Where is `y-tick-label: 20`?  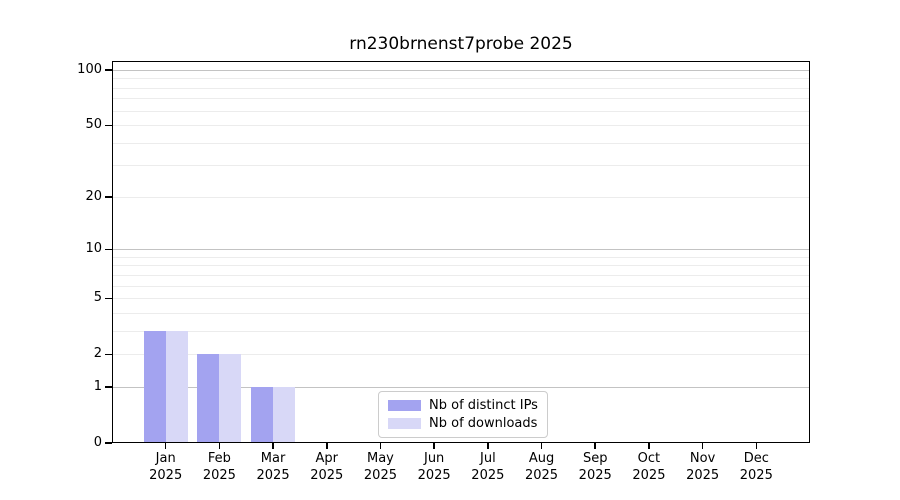
y-tick-label: 20 is located at coordinates (93, 196).